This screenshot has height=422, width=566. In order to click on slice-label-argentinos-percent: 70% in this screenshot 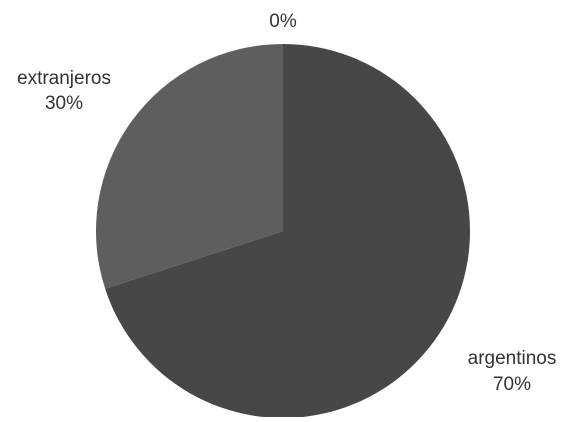, I will do `click(512, 384)`.